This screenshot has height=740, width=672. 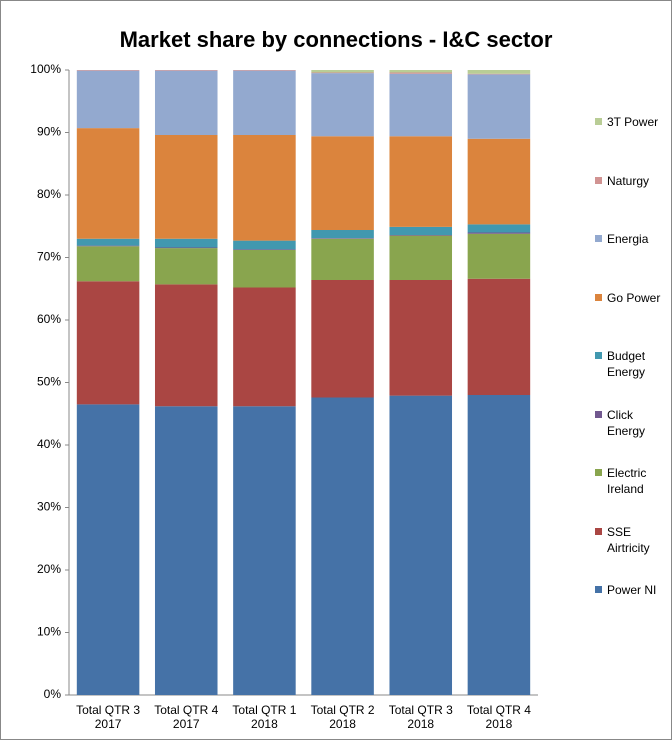 What do you see at coordinates (49, 569) in the screenshot?
I see `y-tick-label: 20%` at bounding box center [49, 569].